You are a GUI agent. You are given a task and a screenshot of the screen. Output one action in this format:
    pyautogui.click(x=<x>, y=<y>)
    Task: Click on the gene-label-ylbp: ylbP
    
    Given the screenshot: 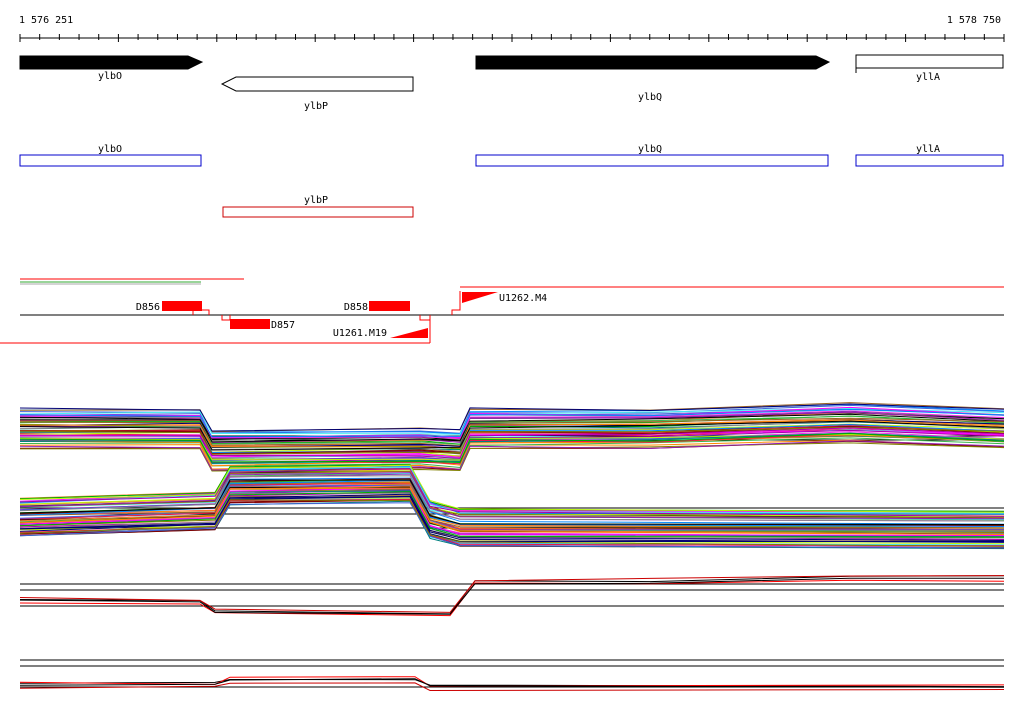 What is the action you would take?
    pyautogui.click(x=316, y=106)
    